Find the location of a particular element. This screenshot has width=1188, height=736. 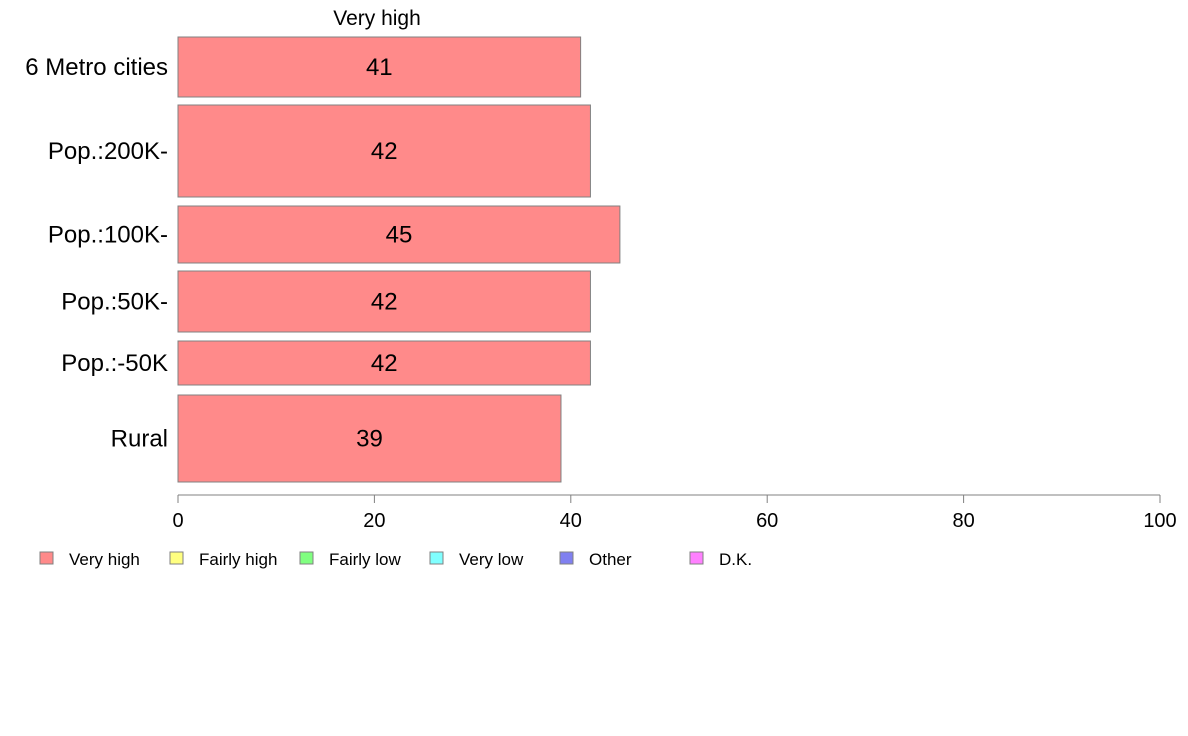

x-tick-label: 20 is located at coordinates (374, 521).